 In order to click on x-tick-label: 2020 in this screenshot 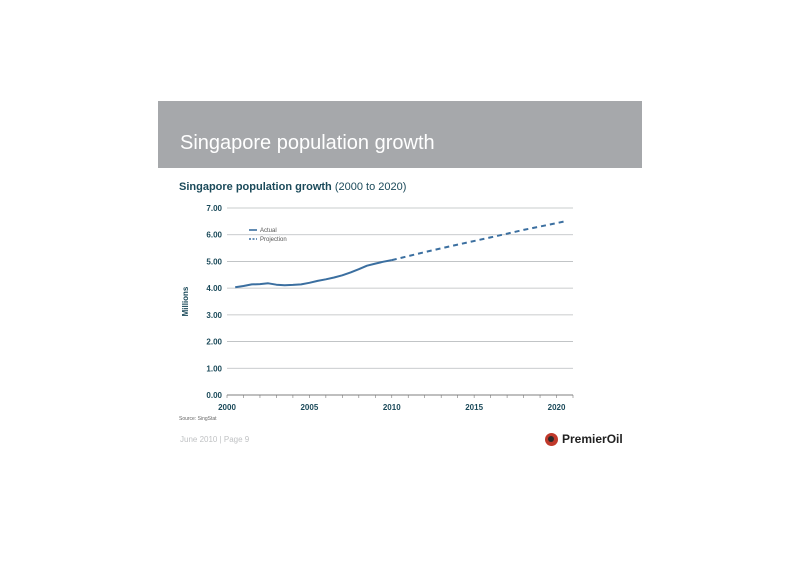, I will do `click(557, 407)`.